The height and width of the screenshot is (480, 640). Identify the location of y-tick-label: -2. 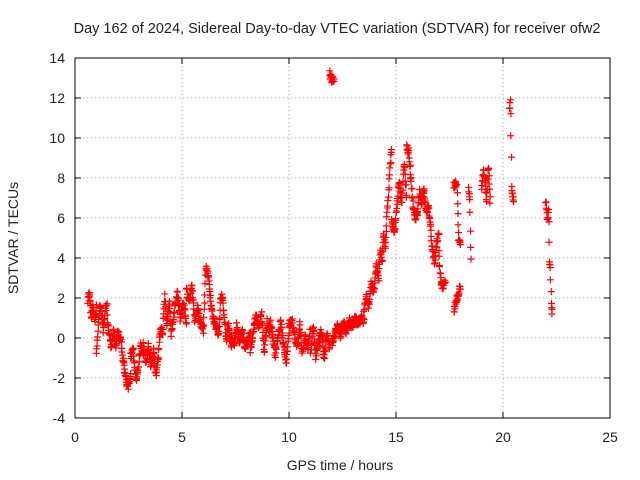
(59, 378).